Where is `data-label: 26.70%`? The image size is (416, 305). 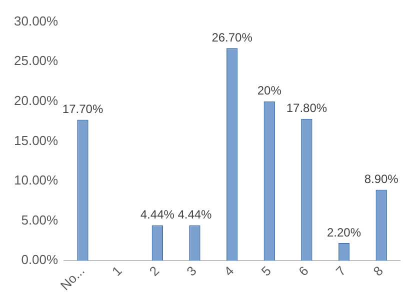
data-label: 26.70% is located at coordinates (232, 37).